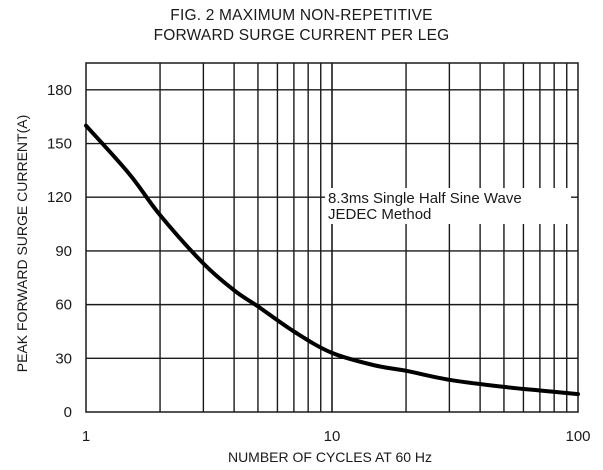  I want to click on annotation-background, so click(448, 206).